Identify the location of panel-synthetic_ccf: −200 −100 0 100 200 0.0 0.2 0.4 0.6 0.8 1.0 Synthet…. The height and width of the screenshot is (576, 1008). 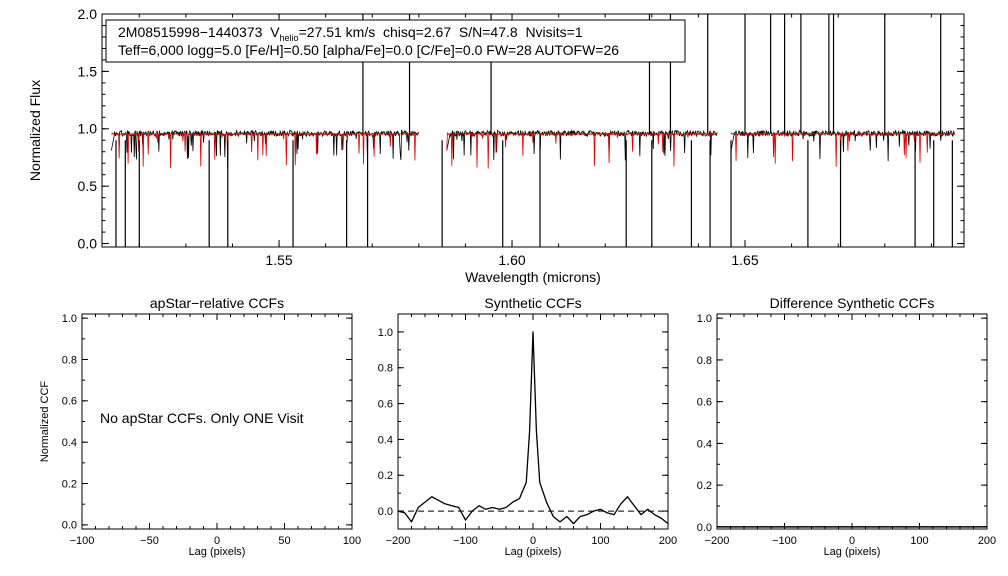
(527, 426).